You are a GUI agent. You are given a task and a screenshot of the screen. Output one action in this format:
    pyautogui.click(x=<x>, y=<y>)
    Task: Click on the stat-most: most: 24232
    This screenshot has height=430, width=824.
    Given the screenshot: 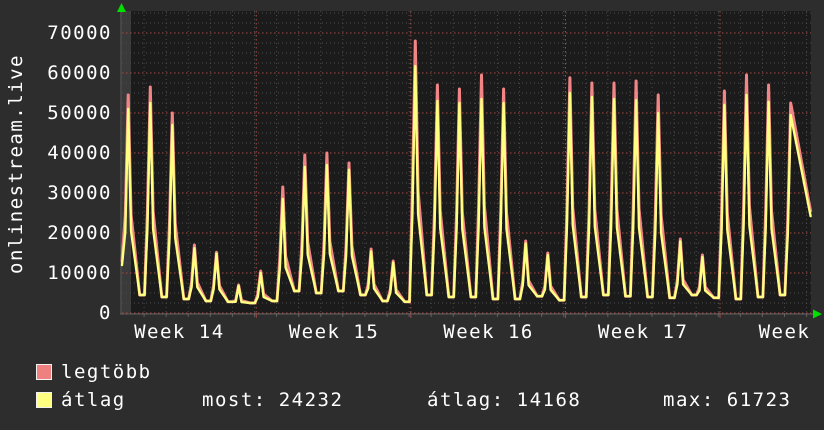 What is the action you would take?
    pyautogui.click(x=273, y=400)
    